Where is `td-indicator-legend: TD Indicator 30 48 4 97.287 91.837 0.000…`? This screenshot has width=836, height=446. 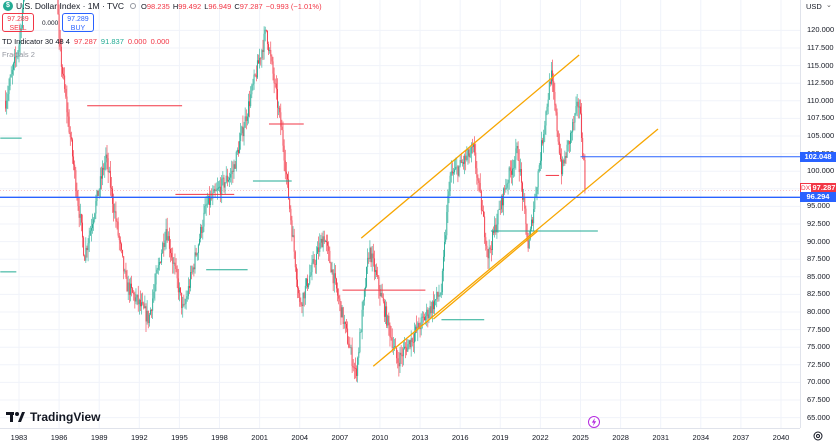 td-indicator-legend: TD Indicator 30 48 4 97.287 91.837 0.000… is located at coordinates (85, 41).